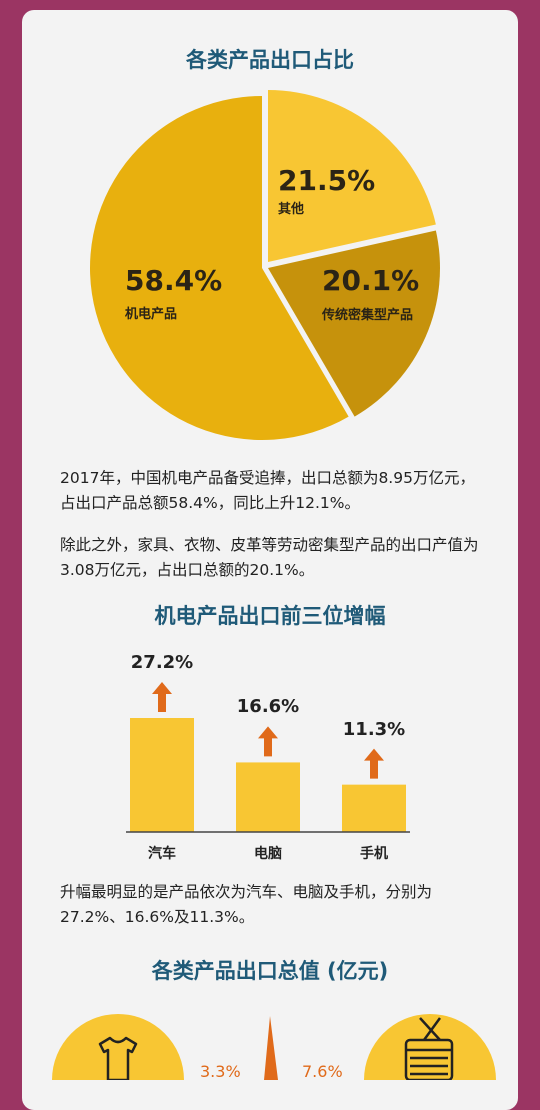 This screenshot has width=540, height=1110. Describe the element at coordinates (118, 1058) in the screenshot. I see `tshirt-icon` at that location.